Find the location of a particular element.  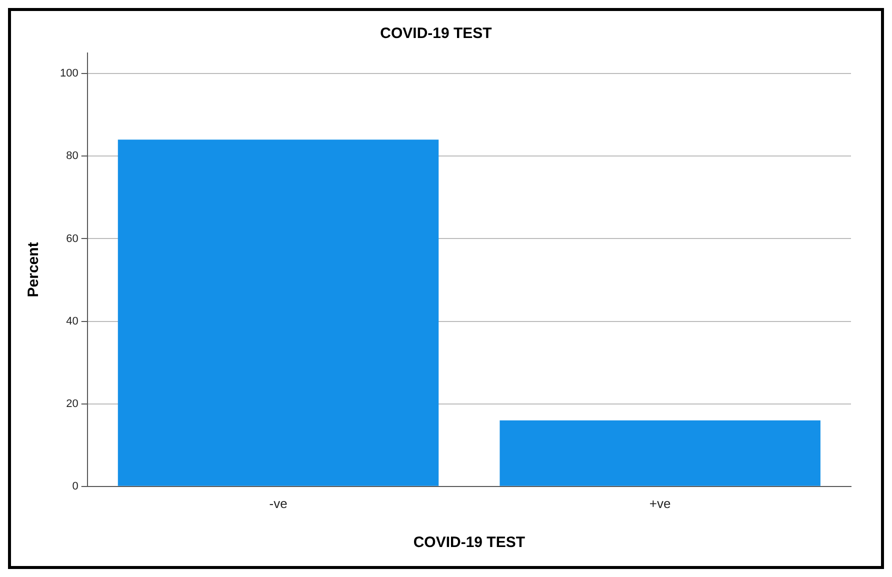

chart-title: COVID-19 TEST is located at coordinates (436, 33).